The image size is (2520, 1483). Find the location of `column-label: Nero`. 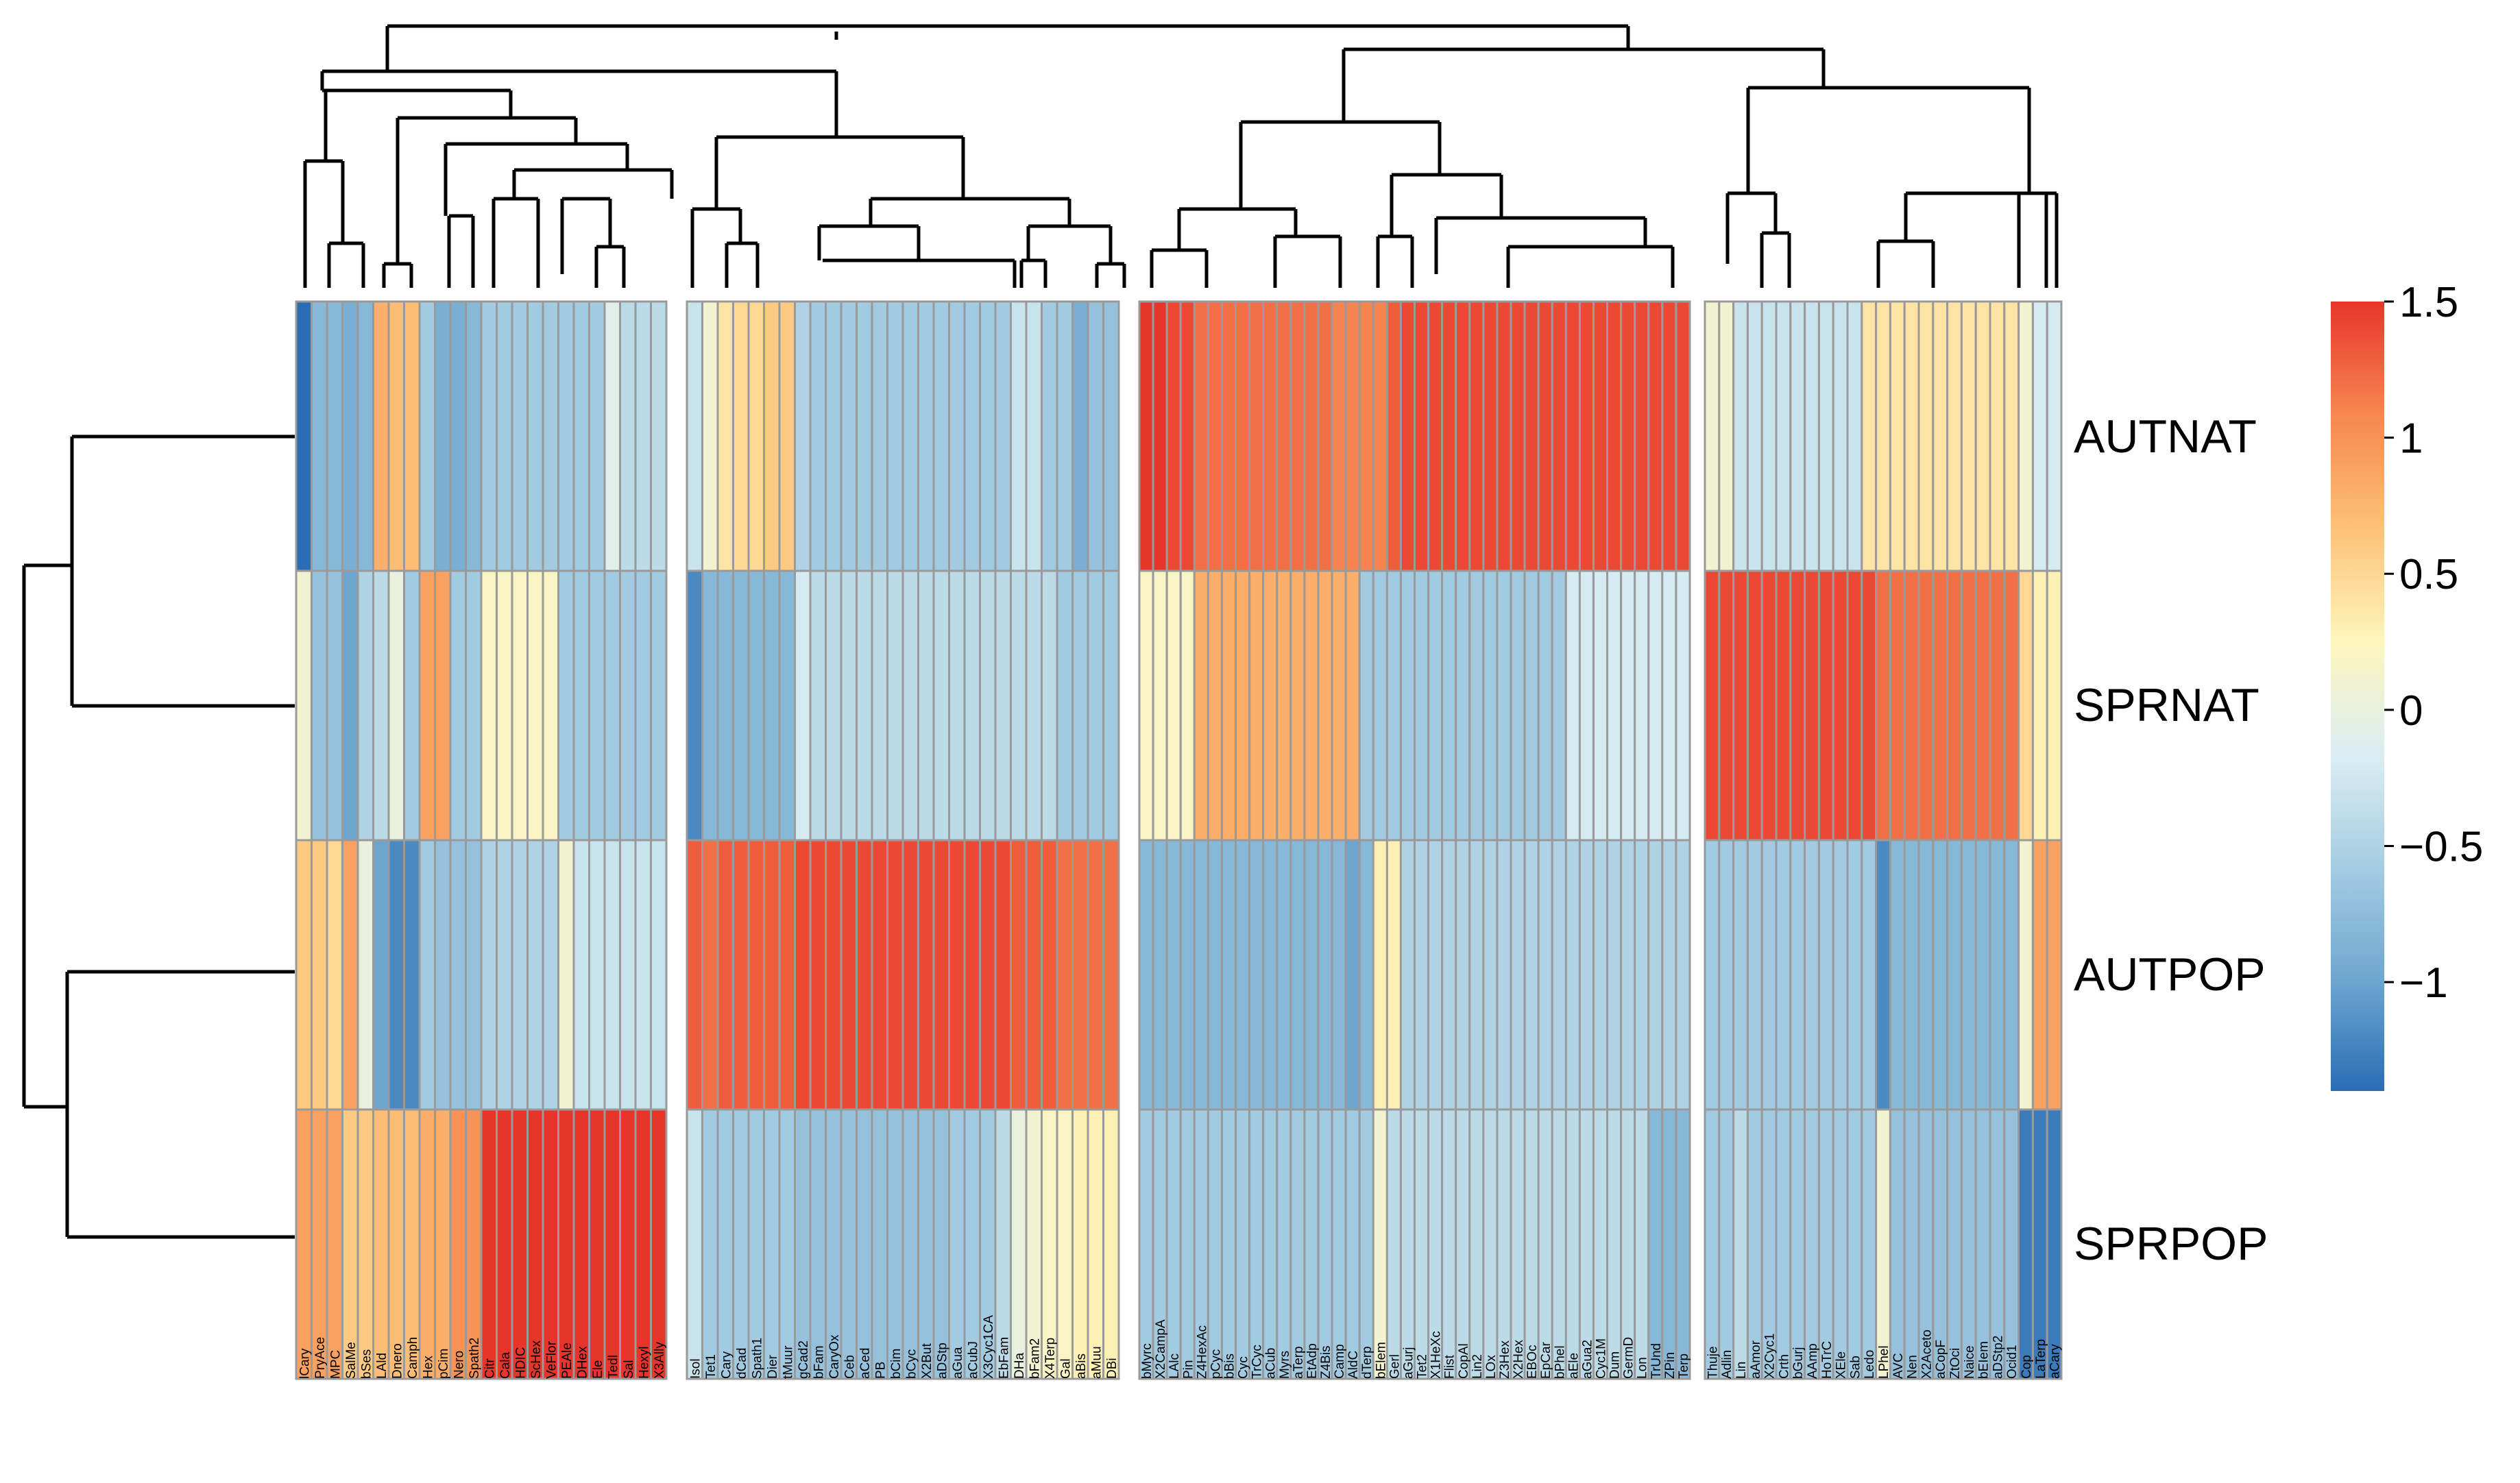

column-label: Nero is located at coordinates (459, 1365).